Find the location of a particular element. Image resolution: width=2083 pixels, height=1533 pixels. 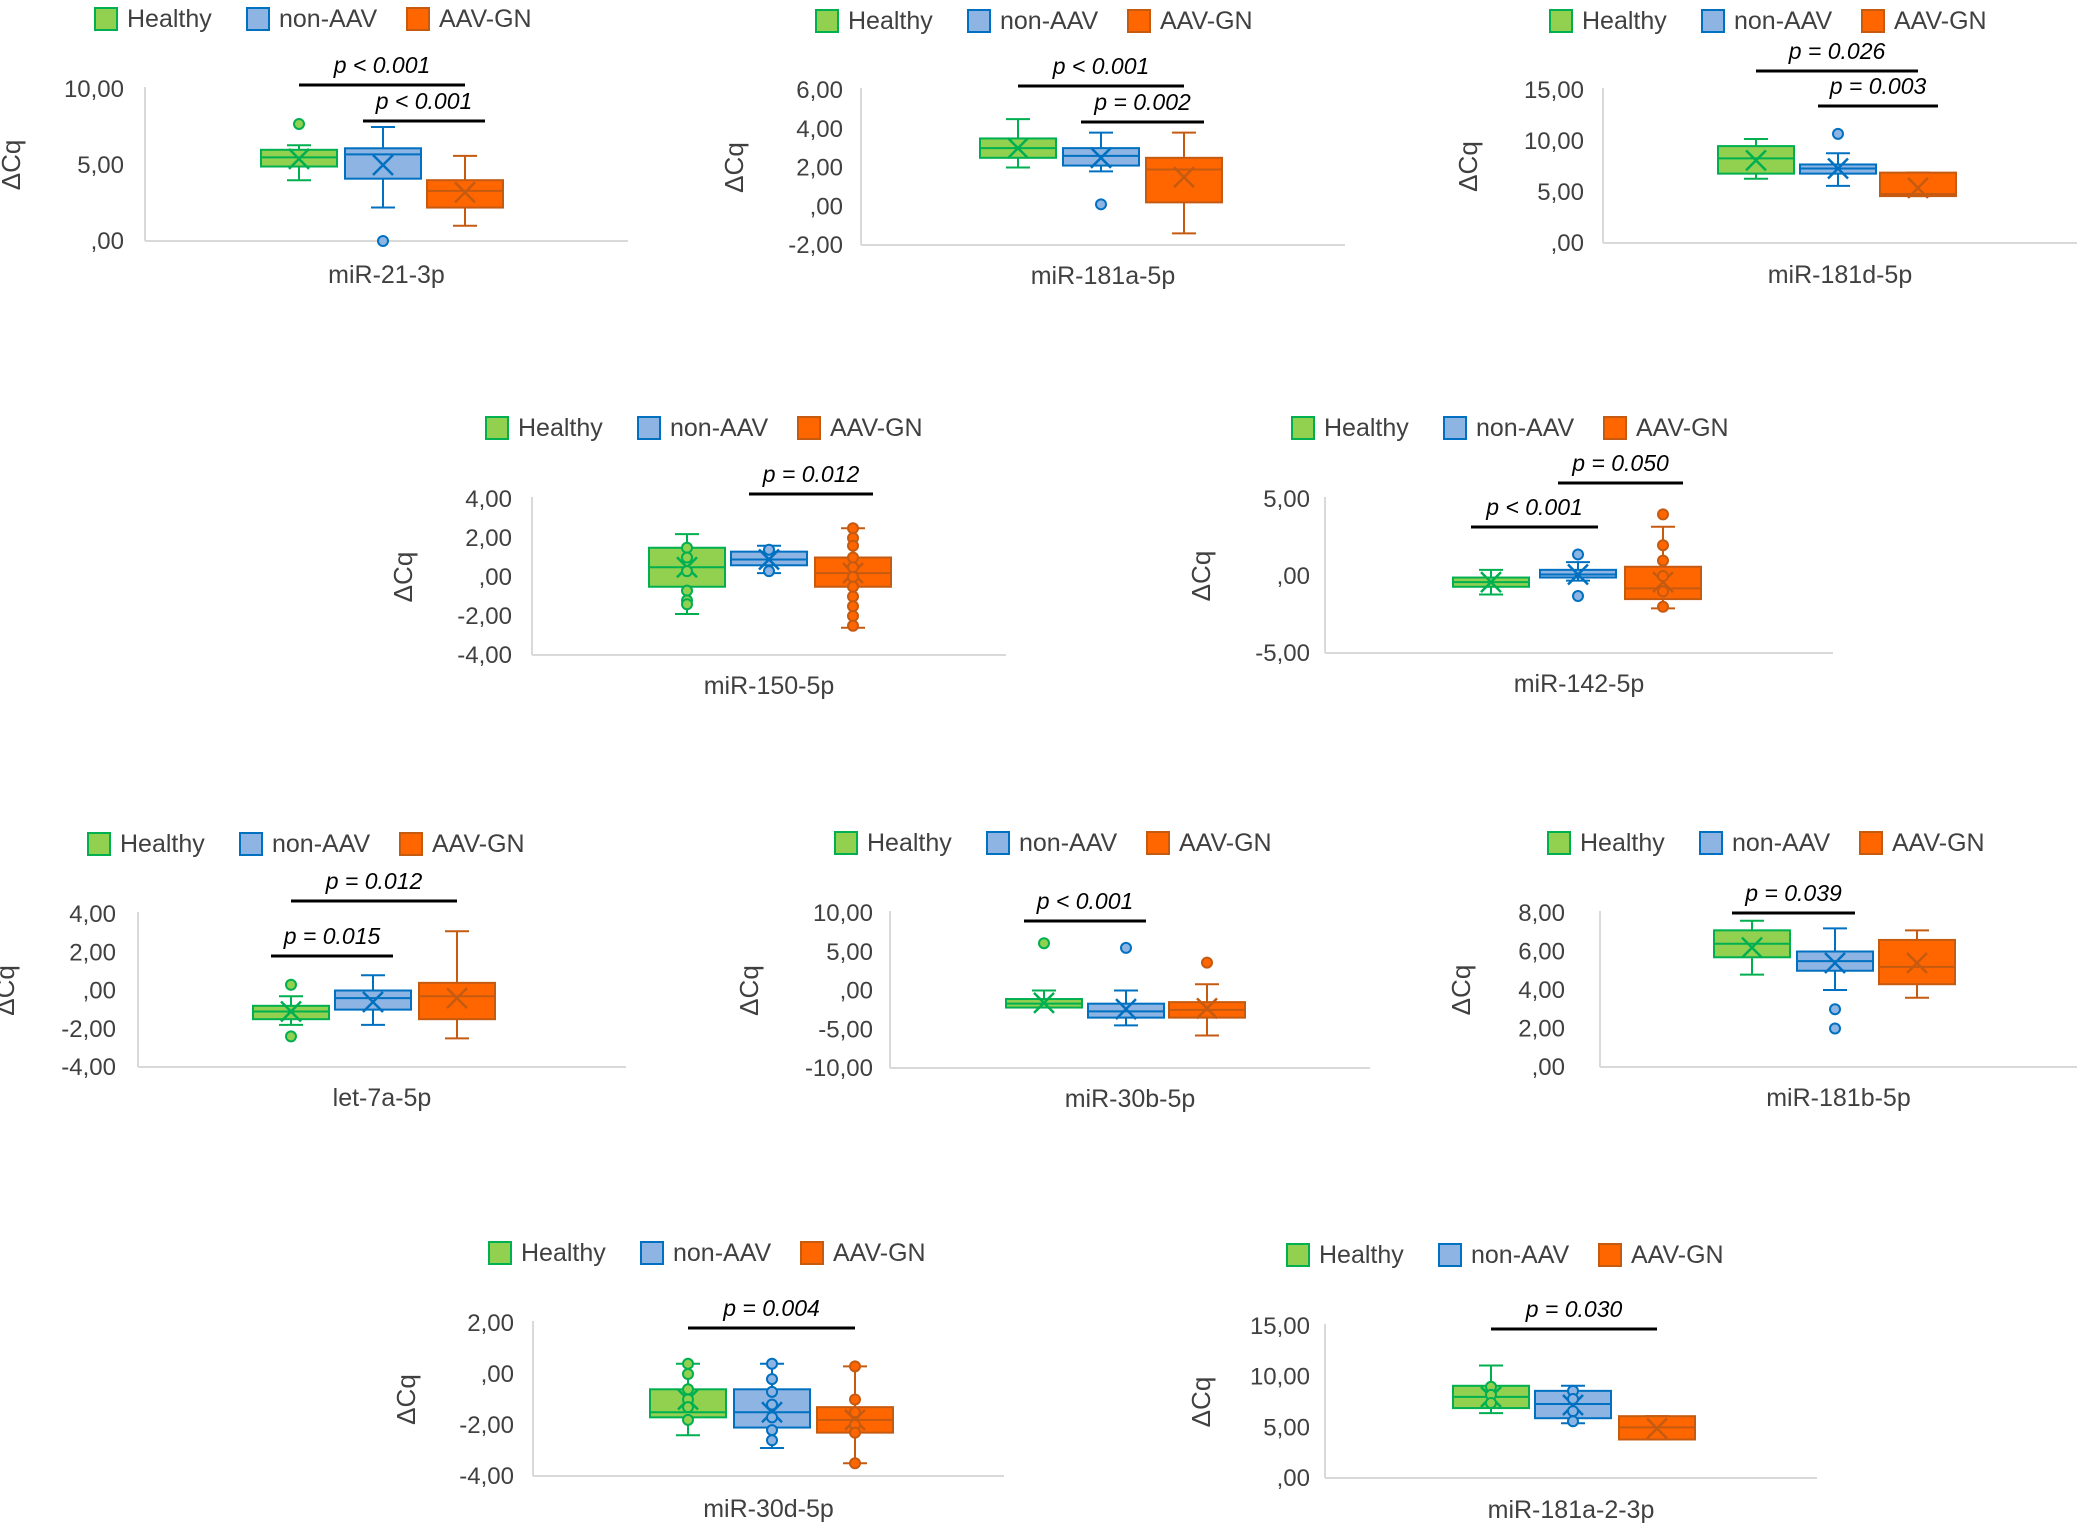

chart-title: miR-181b-5p is located at coordinates (1838, 1098).